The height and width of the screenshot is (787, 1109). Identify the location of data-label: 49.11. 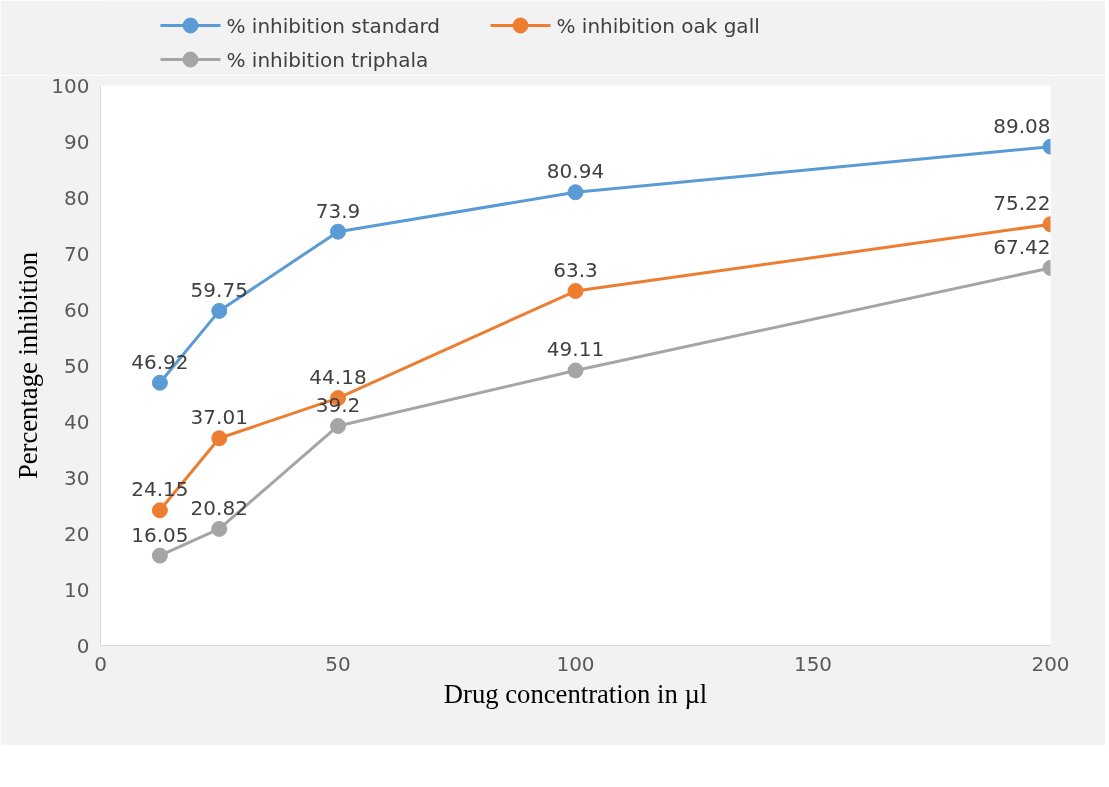
(575, 349).